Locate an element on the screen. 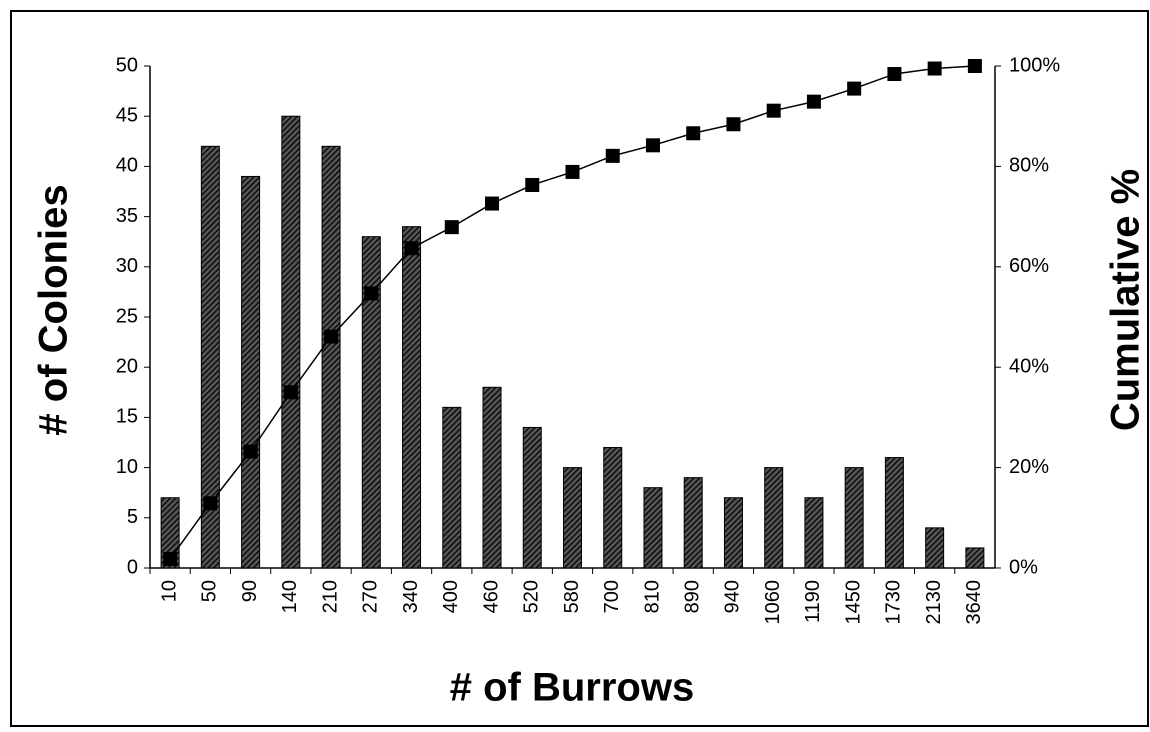  x-tick-label: 890 is located at coordinates (692, 596).